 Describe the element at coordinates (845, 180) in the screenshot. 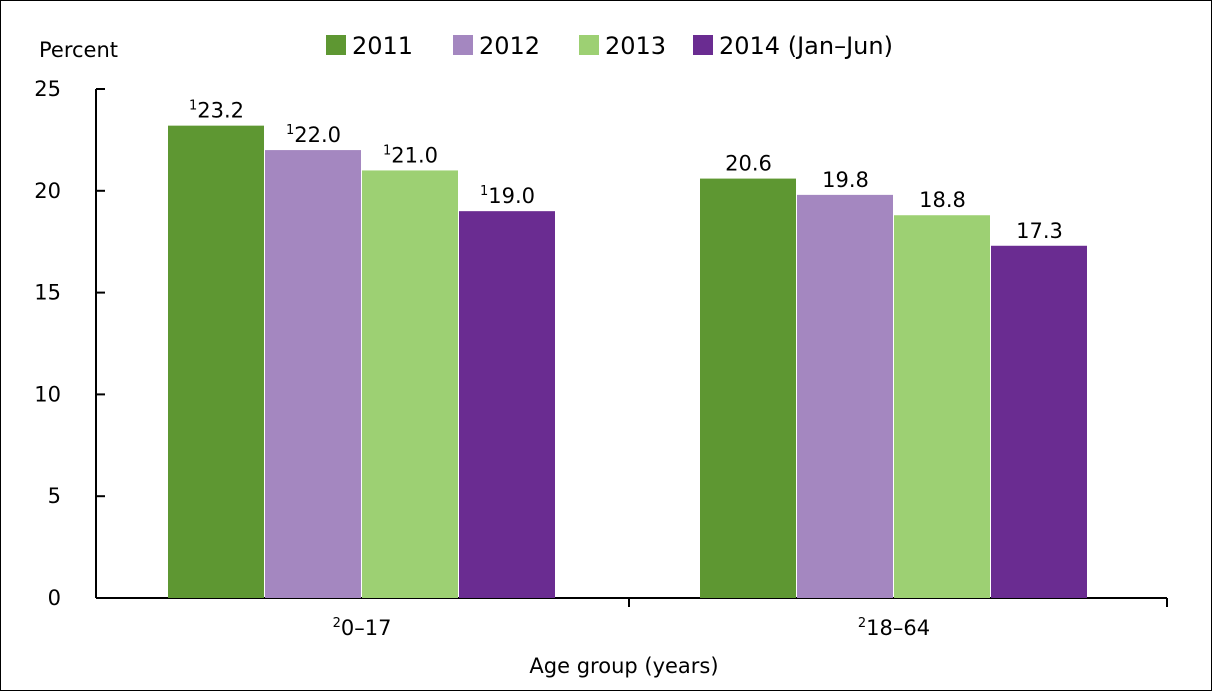

I see `data-label: 19.8` at that location.